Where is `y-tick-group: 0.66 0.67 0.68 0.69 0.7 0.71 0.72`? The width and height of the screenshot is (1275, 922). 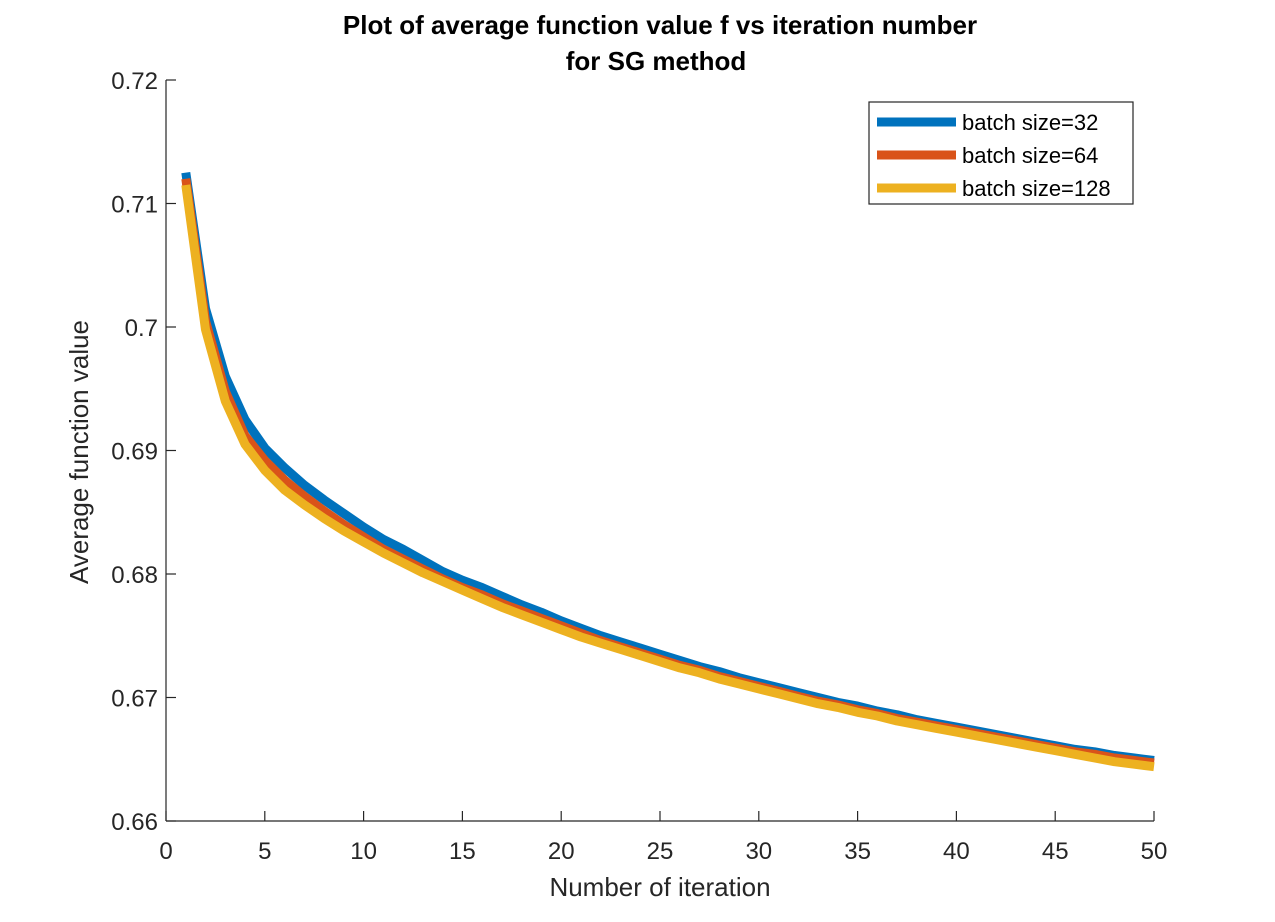 y-tick-group: 0.66 0.67 0.68 0.69 0.7 0.71 0.72 is located at coordinates (143, 452).